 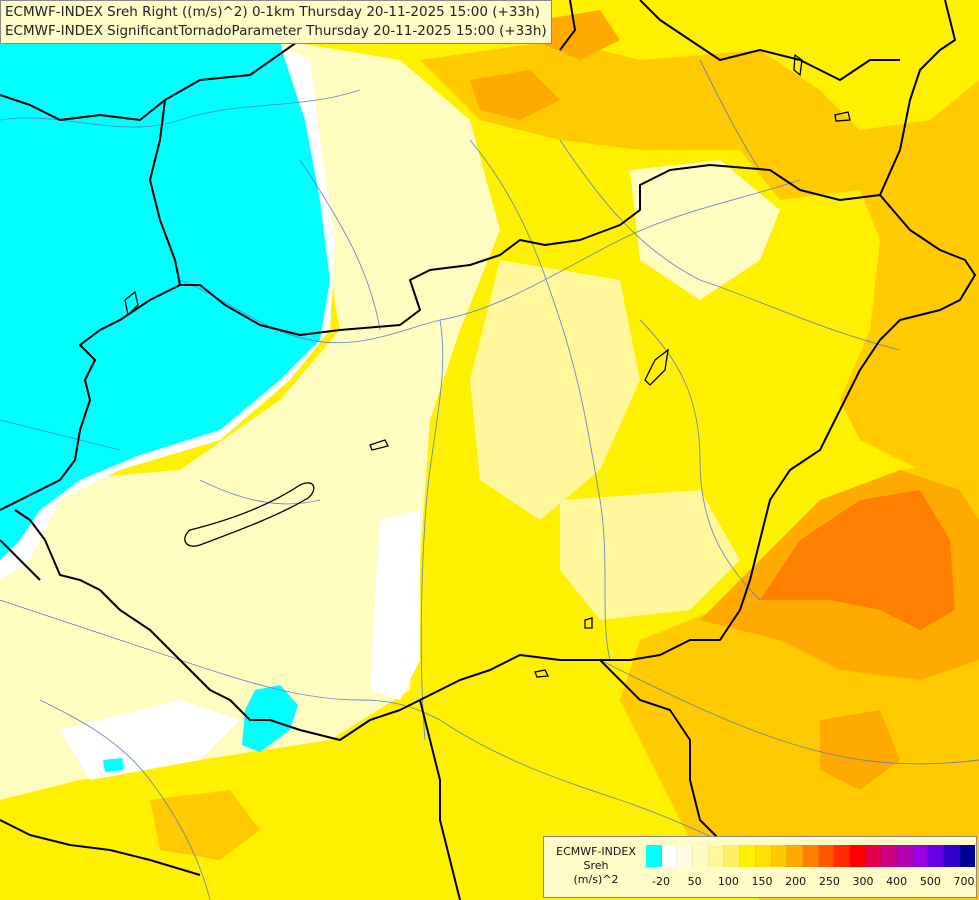 What do you see at coordinates (728, 881) in the screenshot?
I see `legend-tick-label: 100` at bounding box center [728, 881].